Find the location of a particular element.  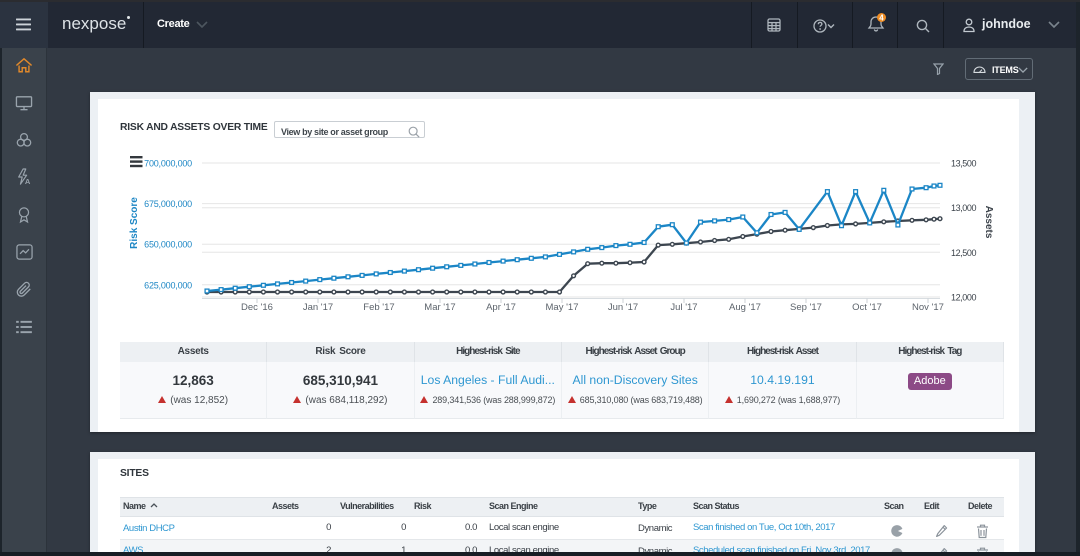

svg-text: 625,000,000 is located at coordinates (168, 285).